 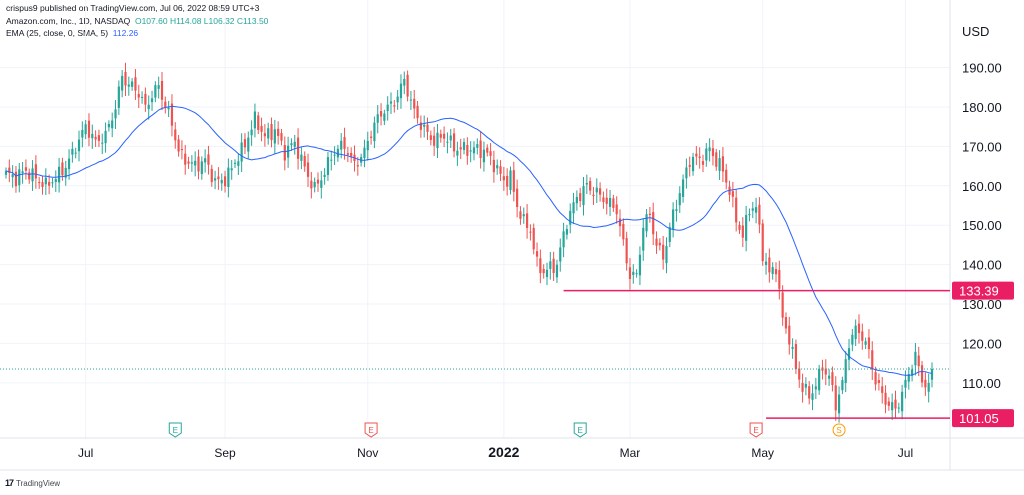 What do you see at coordinates (839, 430) in the screenshot?
I see `split-event-icon` at bounding box center [839, 430].